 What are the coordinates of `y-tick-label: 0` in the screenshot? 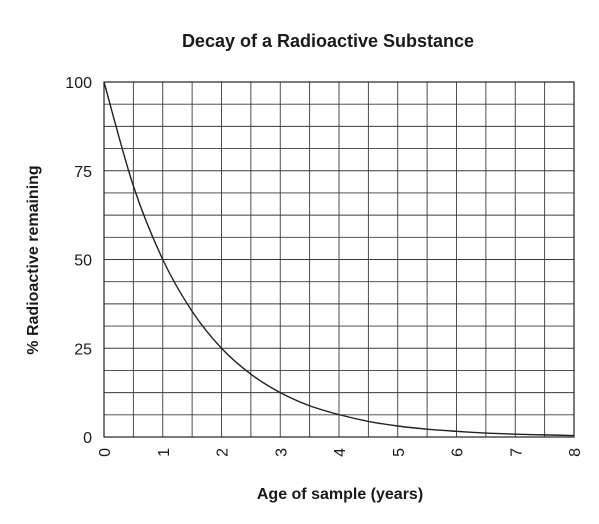 It's located at (87, 438).